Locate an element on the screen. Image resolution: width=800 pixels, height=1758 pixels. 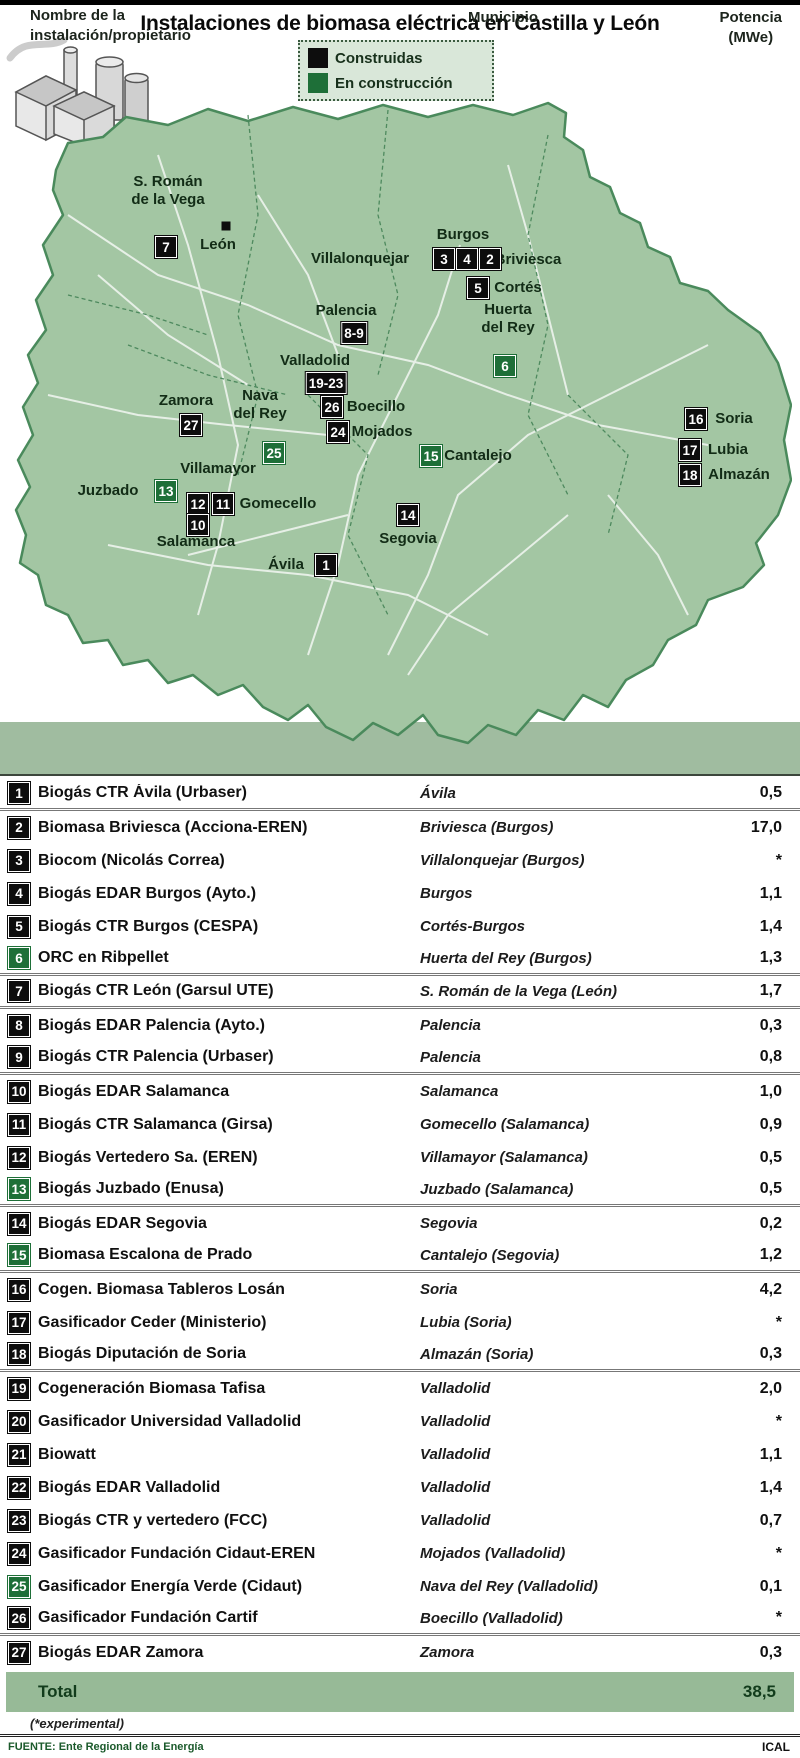
row-number-badge: 17 is located at coordinates (19, 1322).